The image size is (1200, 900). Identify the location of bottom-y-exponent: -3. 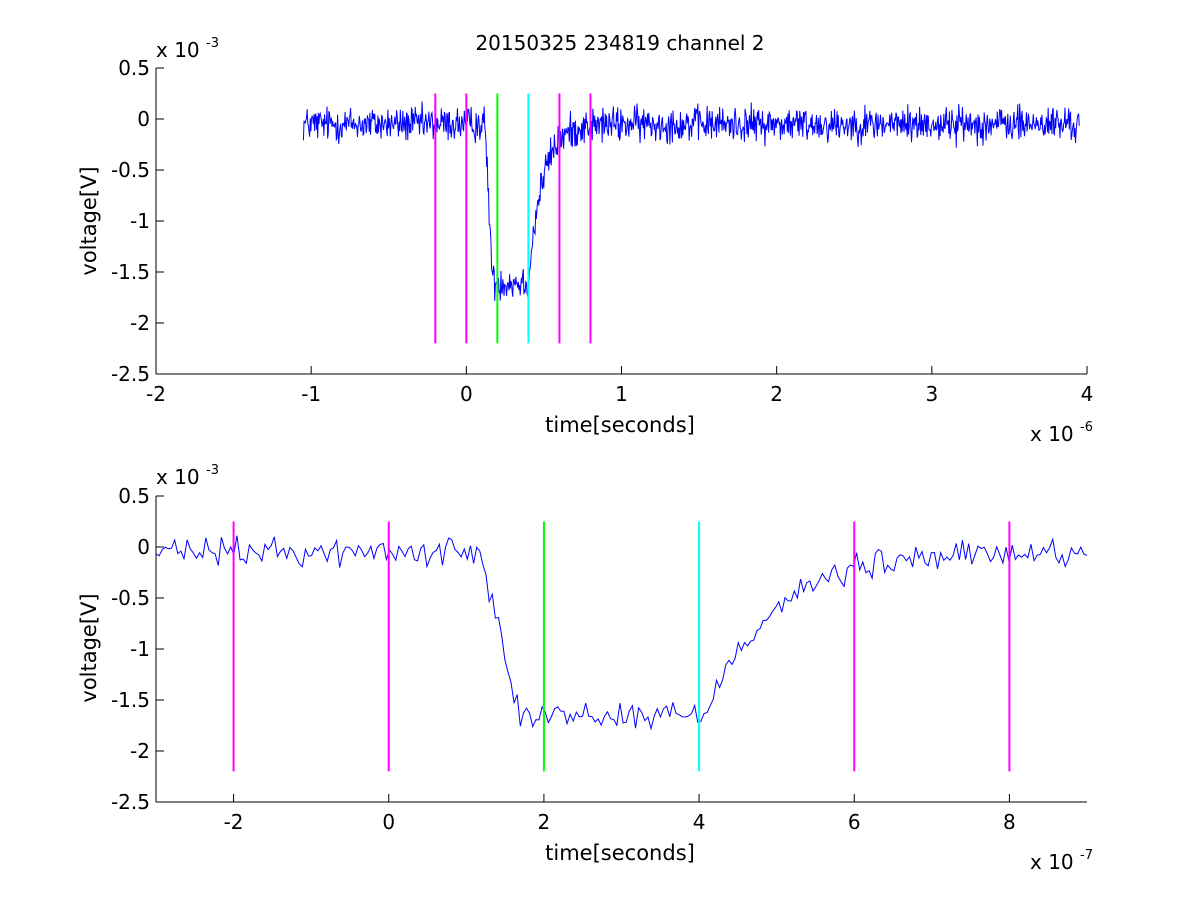
(212, 470).